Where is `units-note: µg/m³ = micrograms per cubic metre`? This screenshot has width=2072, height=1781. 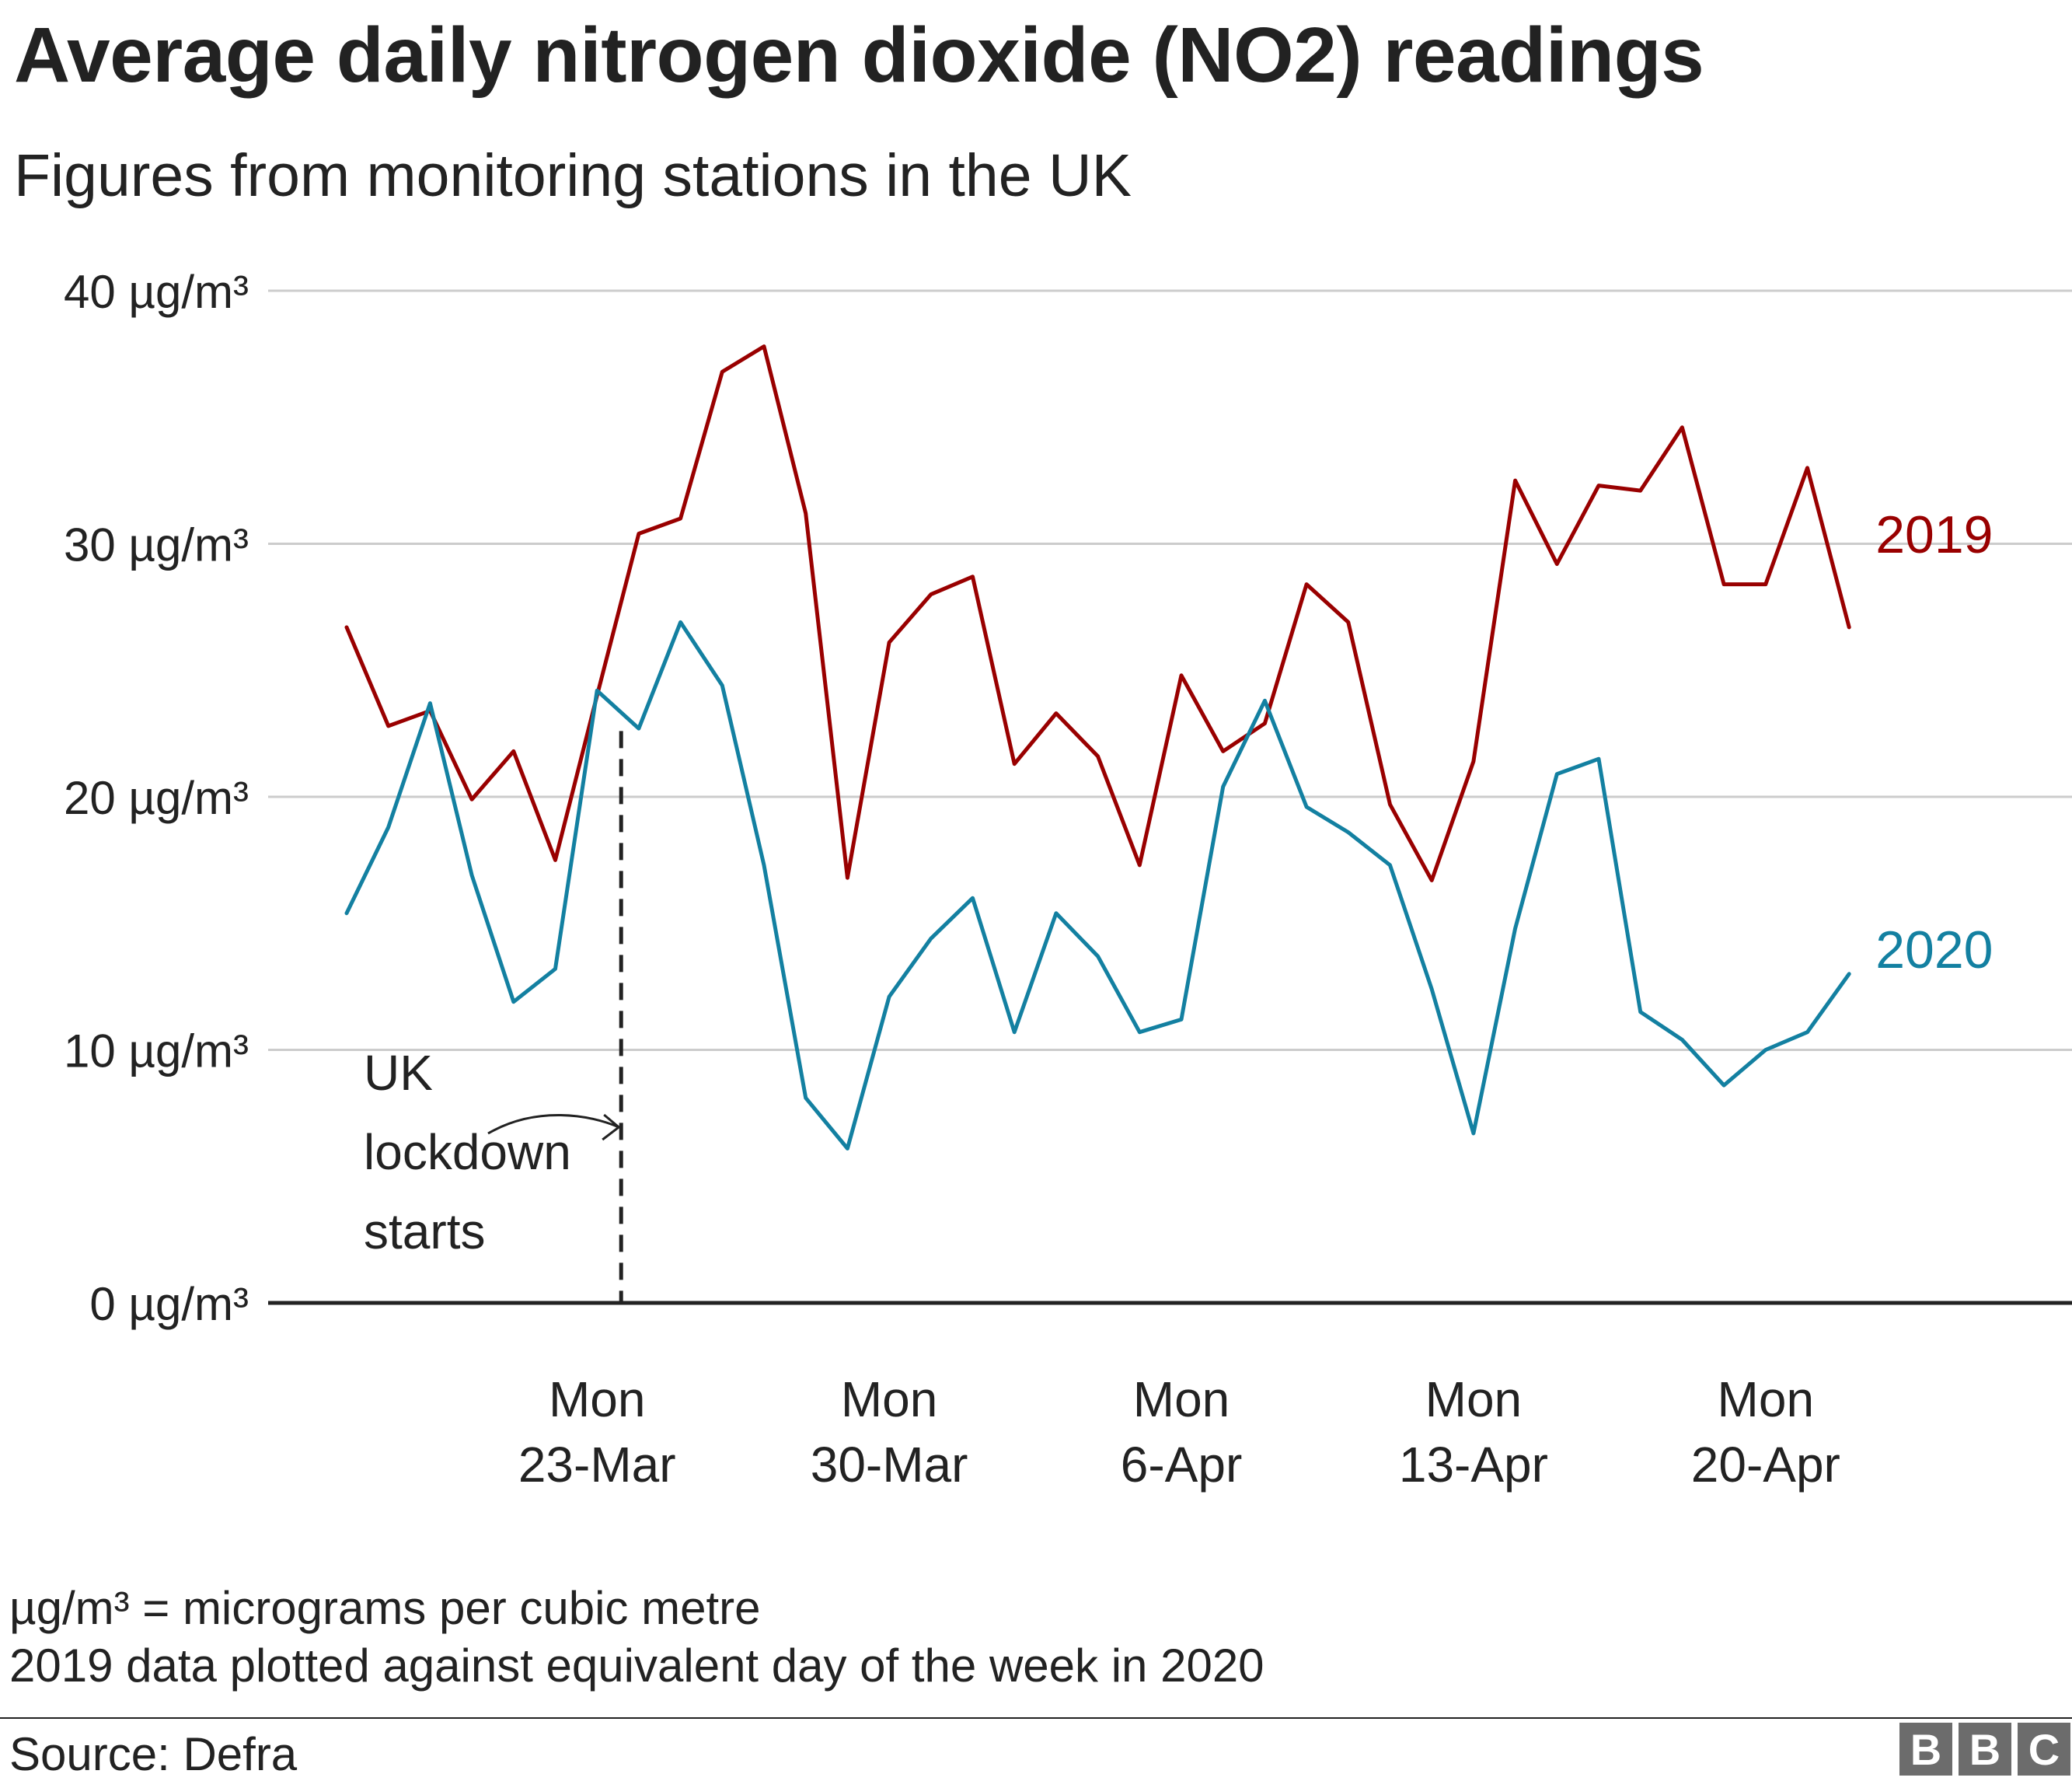
units-note: µg/m³ = micrograms per cubic metre is located at coordinates (385, 1608).